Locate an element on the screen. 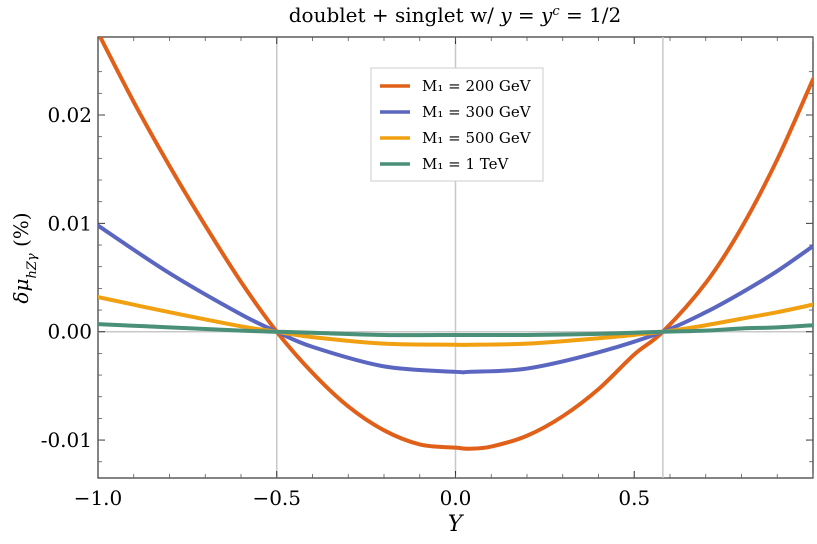 This screenshot has width=817, height=544. y-tick-label: 0.02 is located at coordinates (69, 115).